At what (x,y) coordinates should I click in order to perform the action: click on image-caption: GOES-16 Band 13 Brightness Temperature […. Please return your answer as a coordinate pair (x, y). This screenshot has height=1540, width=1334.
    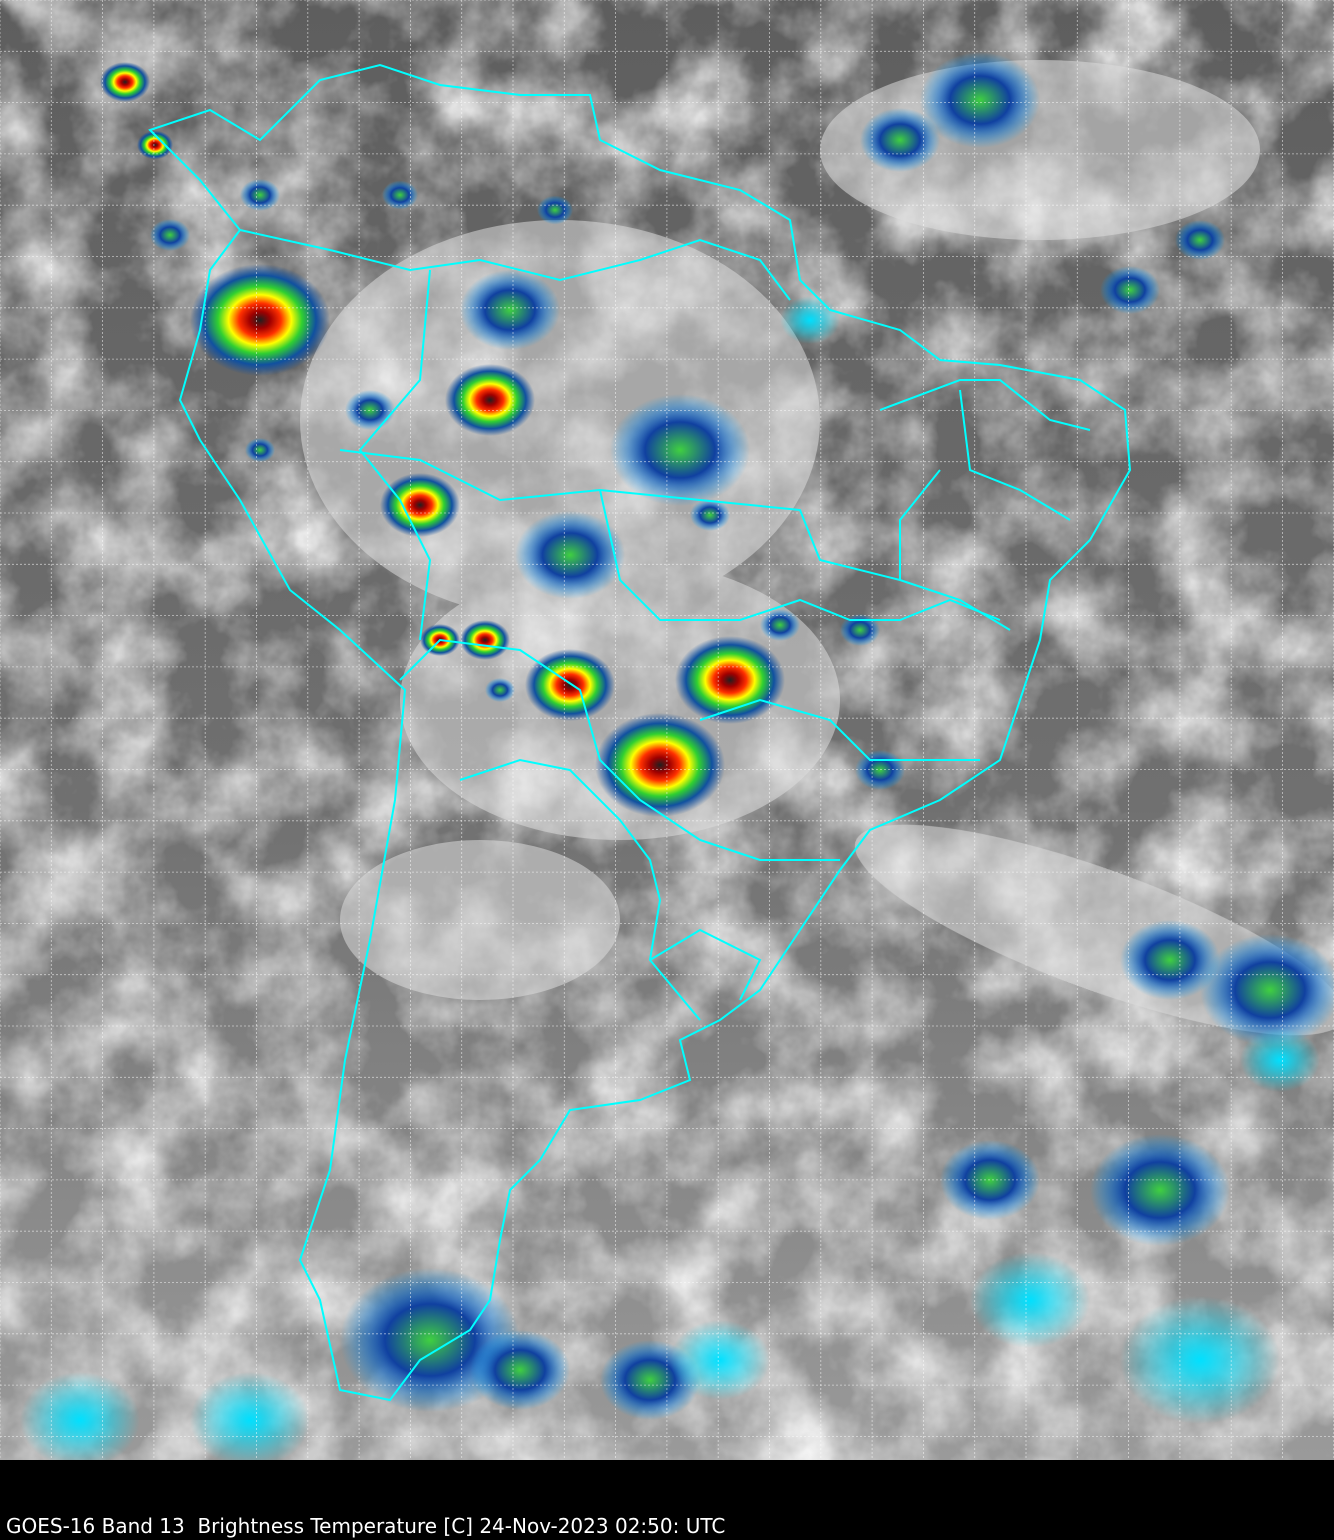
    Looking at the image, I should click on (366, 1526).